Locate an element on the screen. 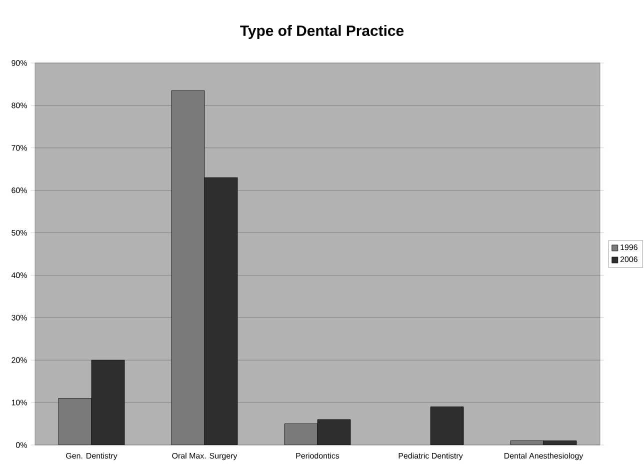 This screenshot has width=644, height=465. chart-title: Type of Dental Practice is located at coordinates (322, 32).